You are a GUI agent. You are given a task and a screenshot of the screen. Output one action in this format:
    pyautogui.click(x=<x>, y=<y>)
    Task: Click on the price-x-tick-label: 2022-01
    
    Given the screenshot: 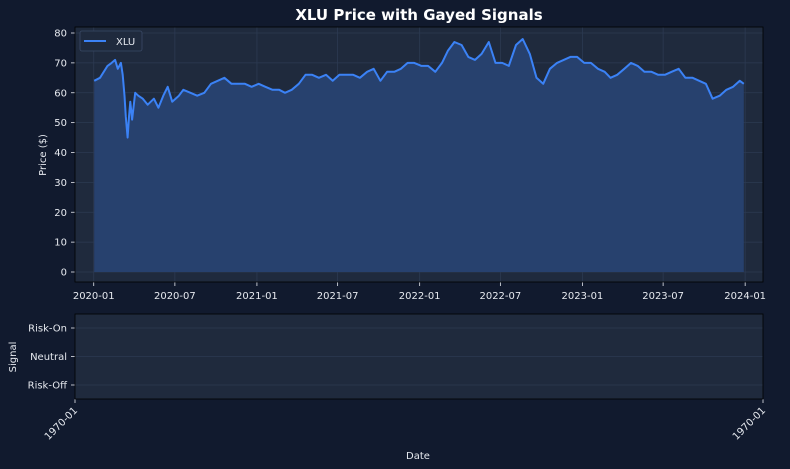 What is the action you would take?
    pyautogui.click(x=420, y=296)
    